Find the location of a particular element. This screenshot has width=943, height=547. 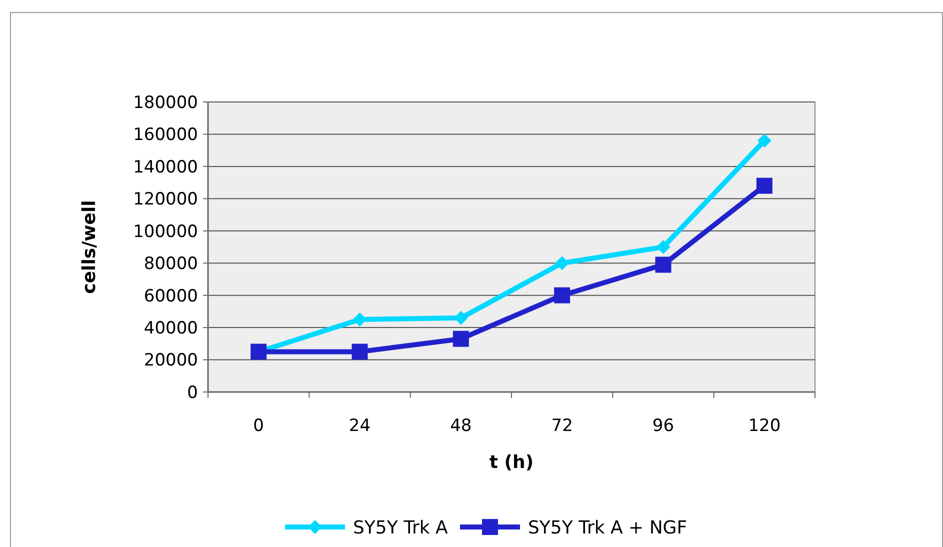

y-tick-label: 40000 is located at coordinates (171, 328).